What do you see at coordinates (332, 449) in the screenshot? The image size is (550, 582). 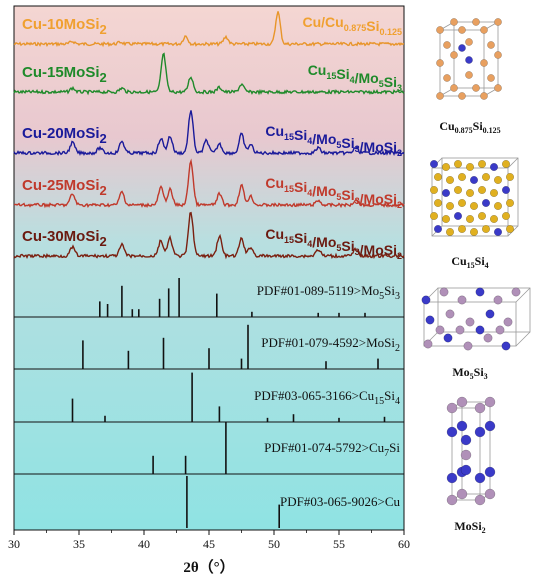 I see `reference-label: PDF#01-074-5792>Cu7Si` at bounding box center [332, 449].